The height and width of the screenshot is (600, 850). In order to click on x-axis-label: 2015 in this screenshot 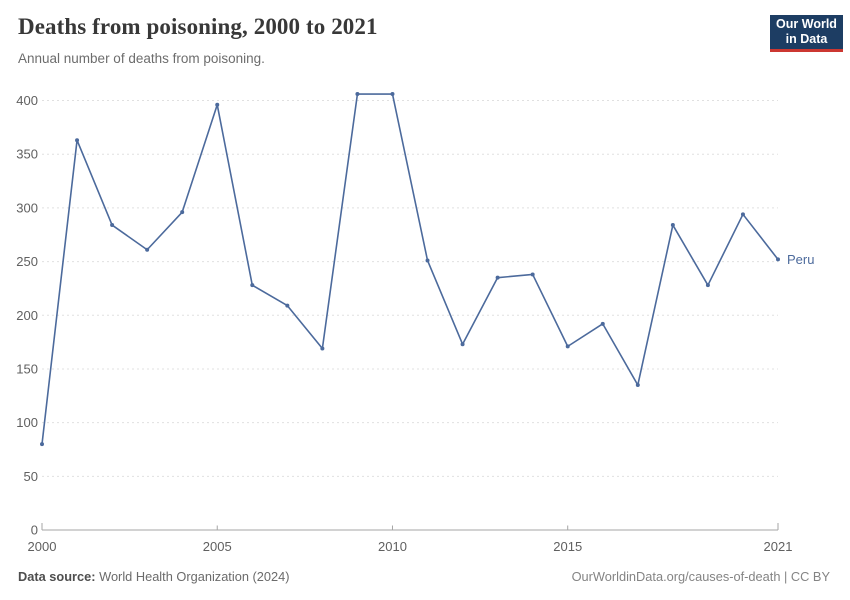, I will do `click(567, 546)`.